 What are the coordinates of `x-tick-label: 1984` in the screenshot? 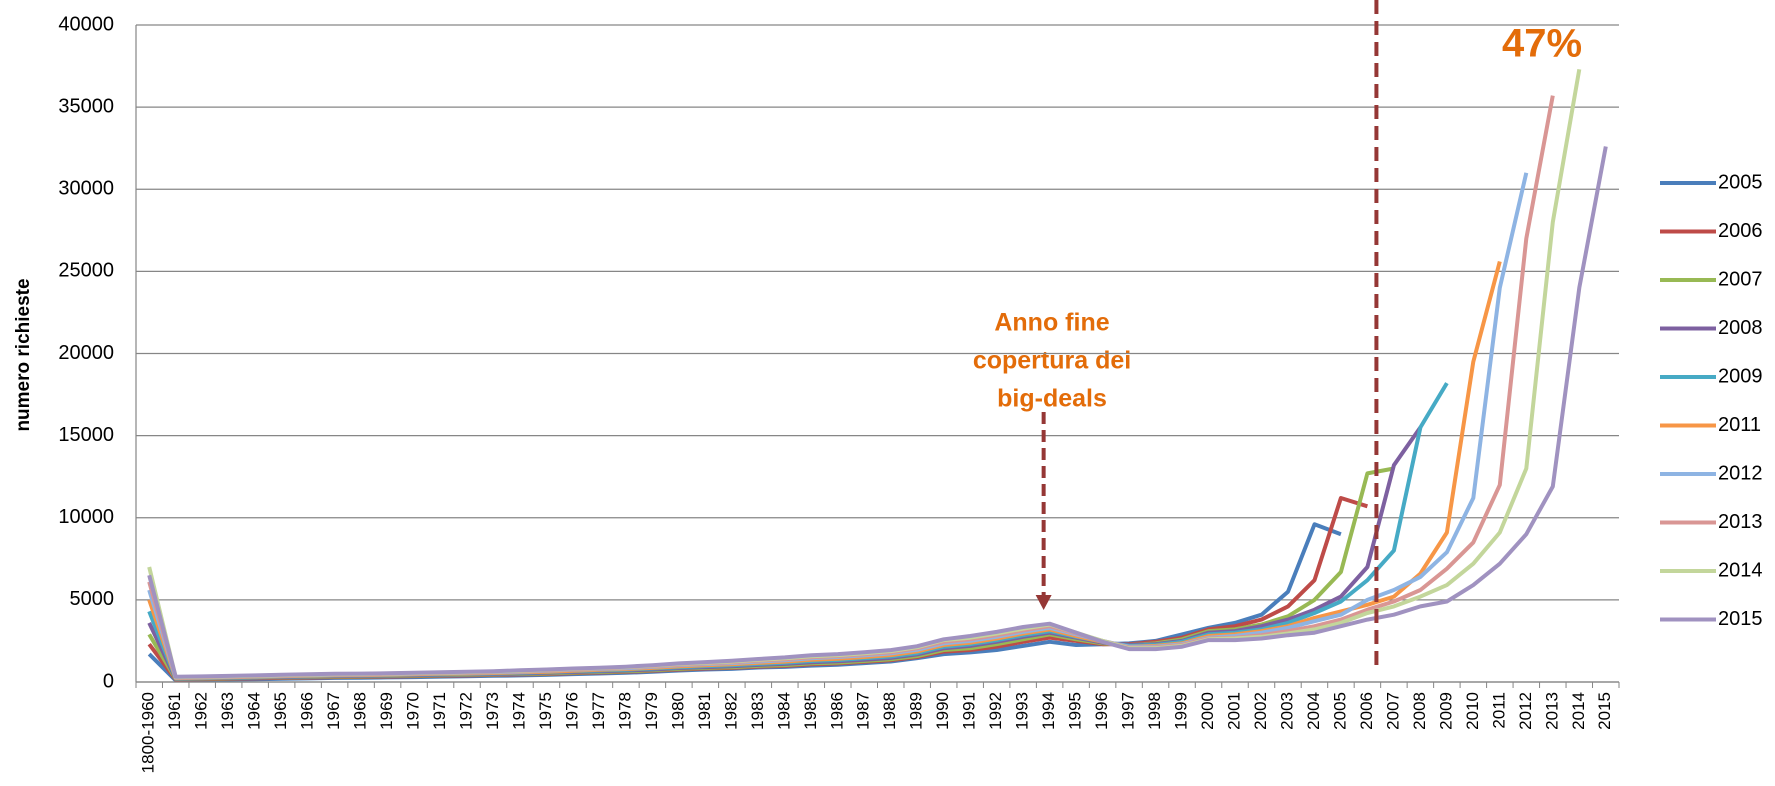 It's located at (783, 711).